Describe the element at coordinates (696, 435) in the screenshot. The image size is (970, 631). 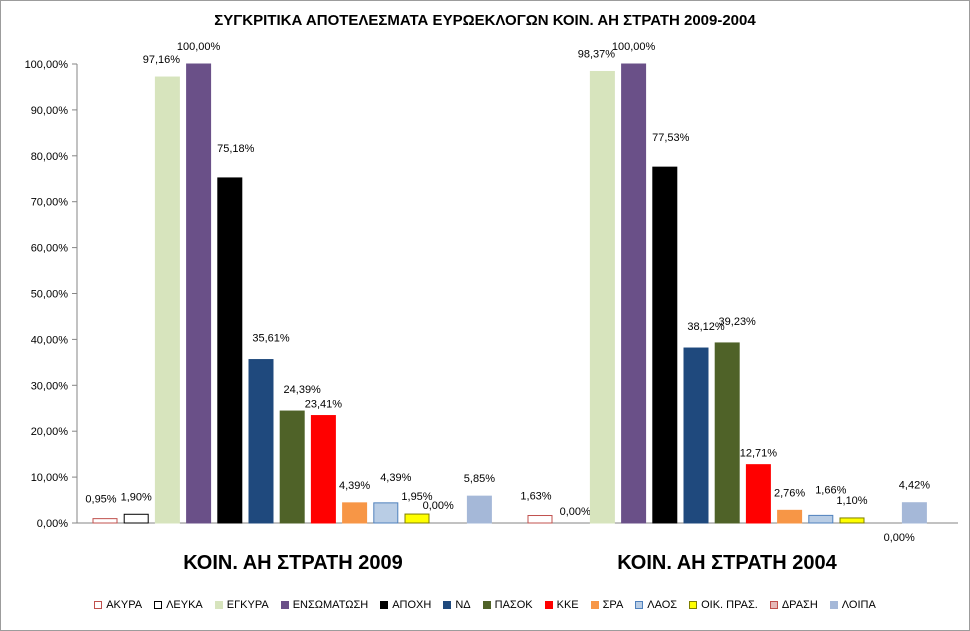
I see `bar-ΝΔ-1` at that location.